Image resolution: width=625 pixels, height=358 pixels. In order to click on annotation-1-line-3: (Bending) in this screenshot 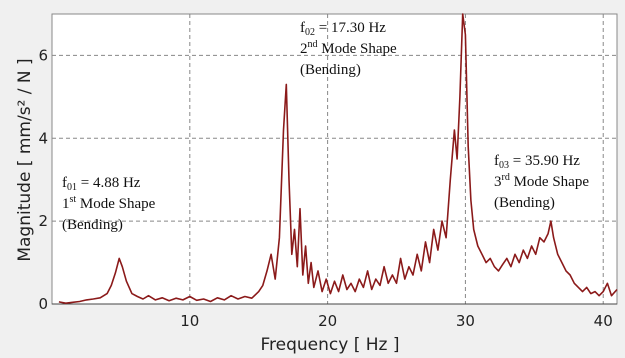, I will do `click(92, 225)`.